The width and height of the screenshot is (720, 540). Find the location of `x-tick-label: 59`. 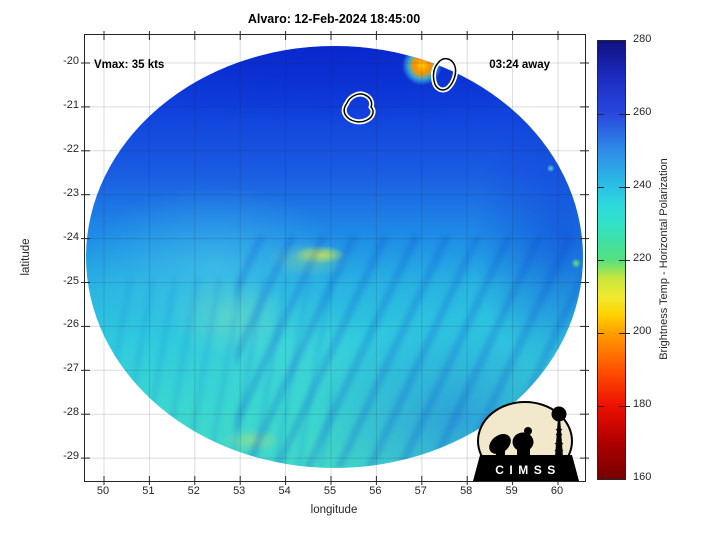

x-tick-label: 59 is located at coordinates (511, 491).